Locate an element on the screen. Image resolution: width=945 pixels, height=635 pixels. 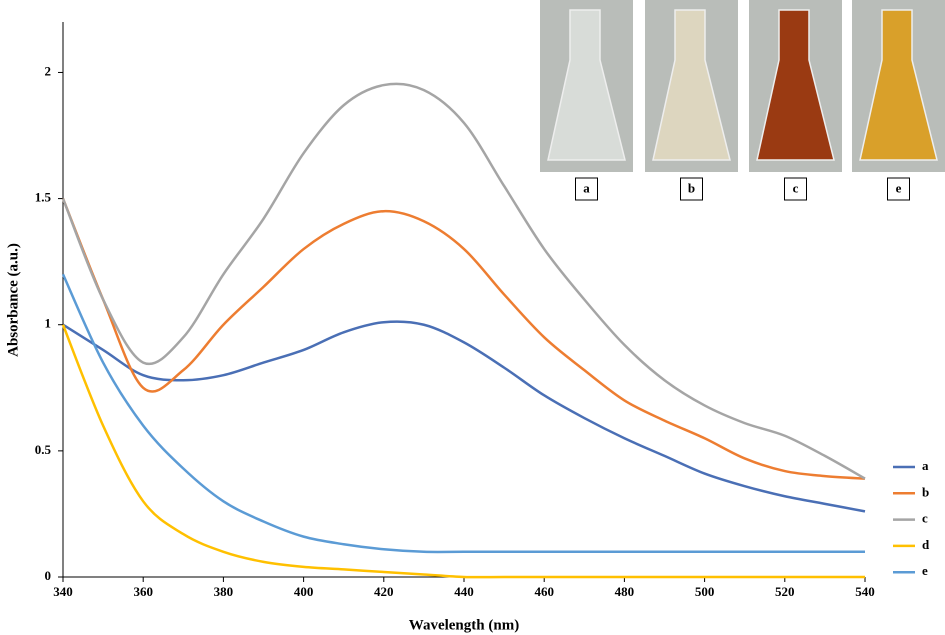
photo-label: e is located at coordinates (899, 187).